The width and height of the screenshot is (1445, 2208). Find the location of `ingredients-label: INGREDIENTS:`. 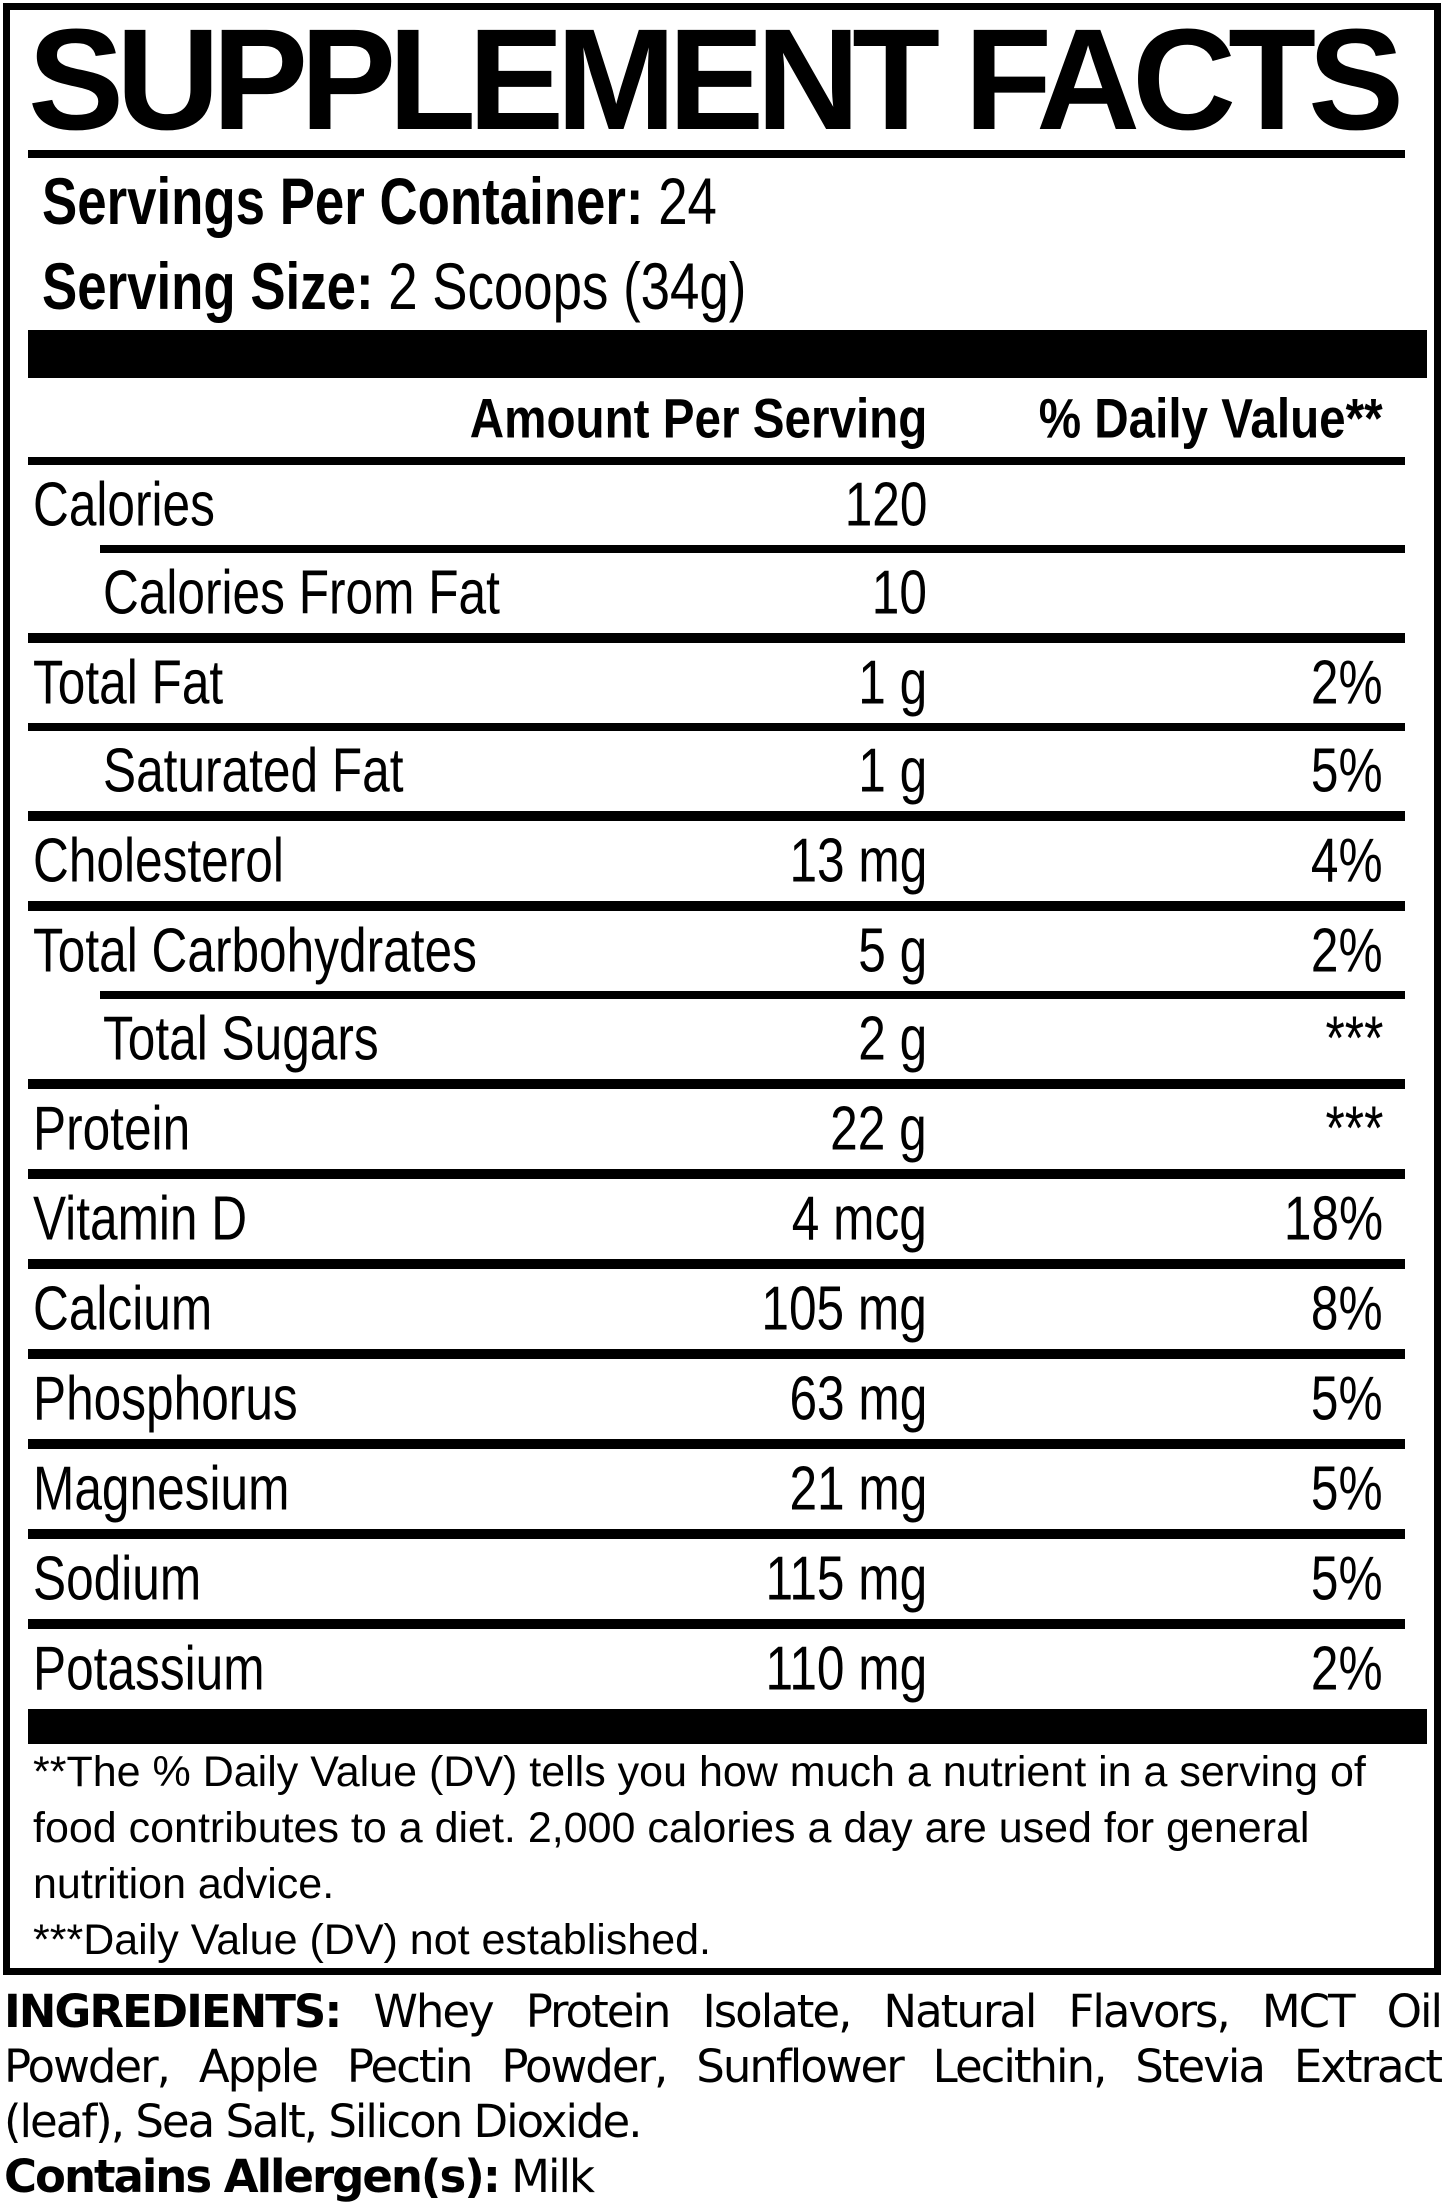

ingredients-label: INGREDIENTS: is located at coordinates (173, 2011).